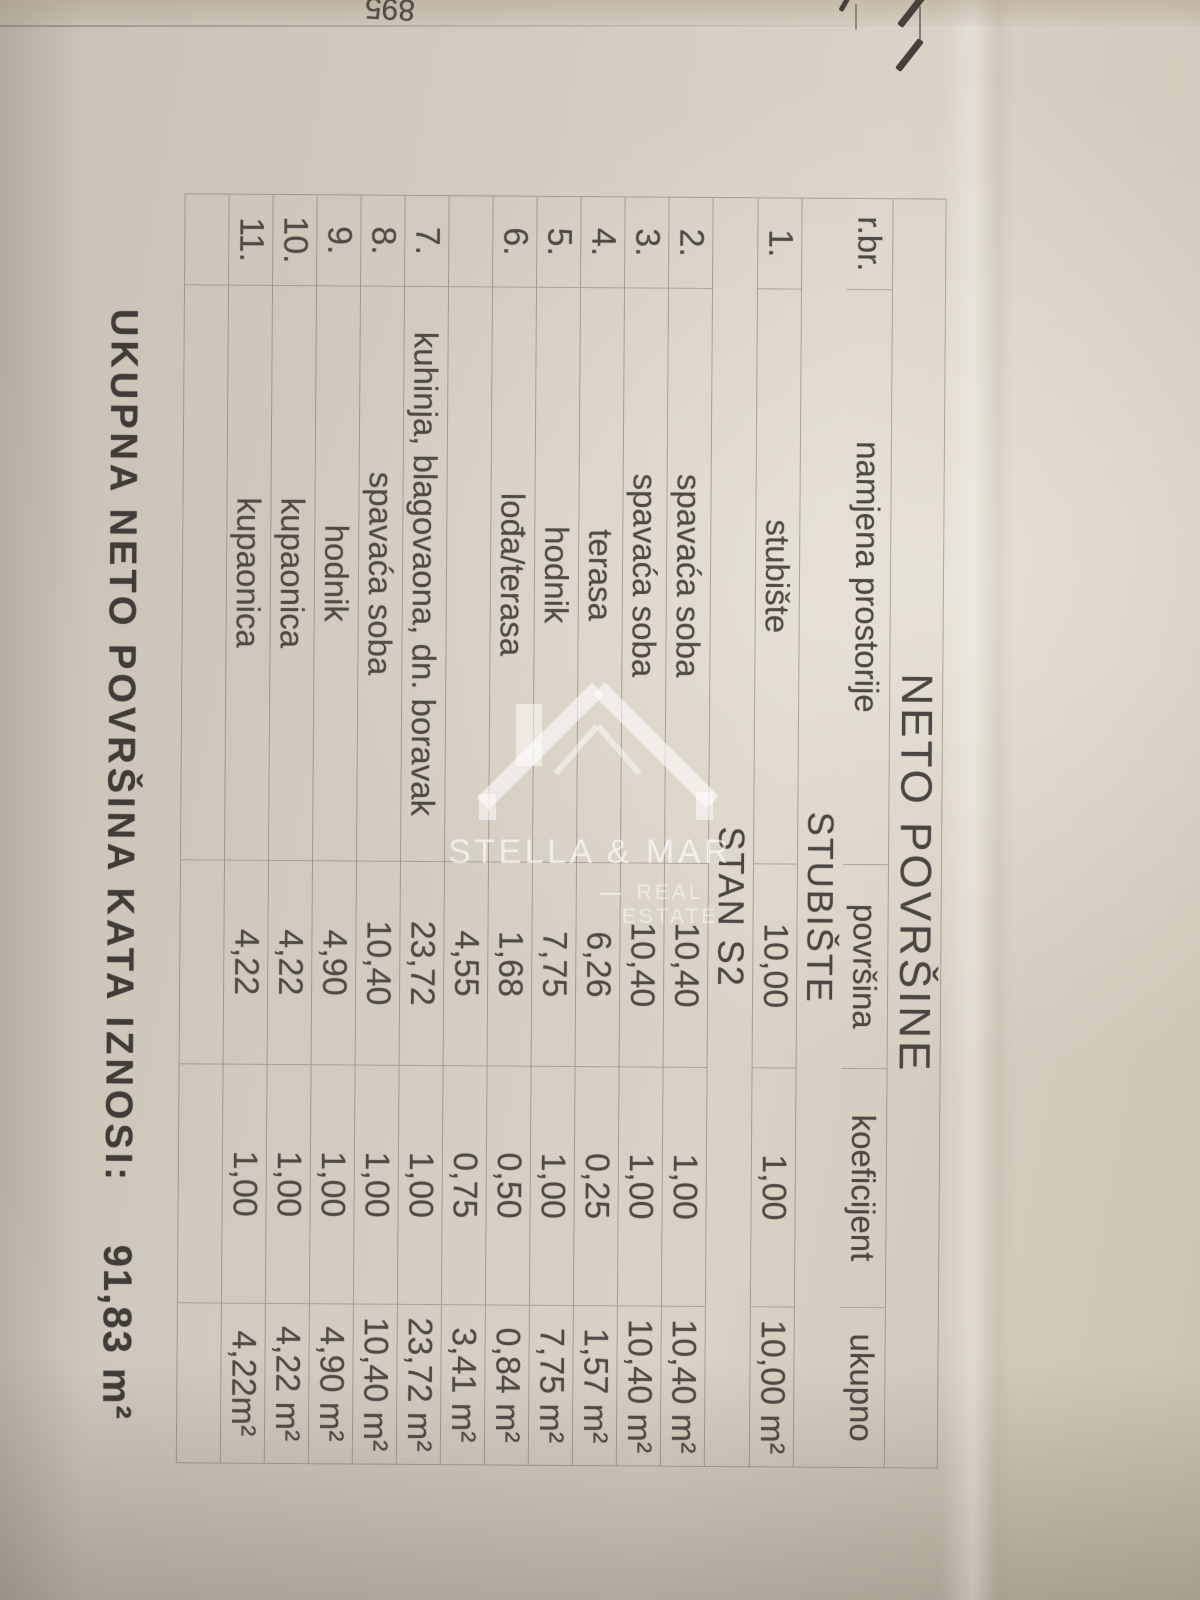  I want to click on summary-value: 91,83 m², so click(117, 1333).